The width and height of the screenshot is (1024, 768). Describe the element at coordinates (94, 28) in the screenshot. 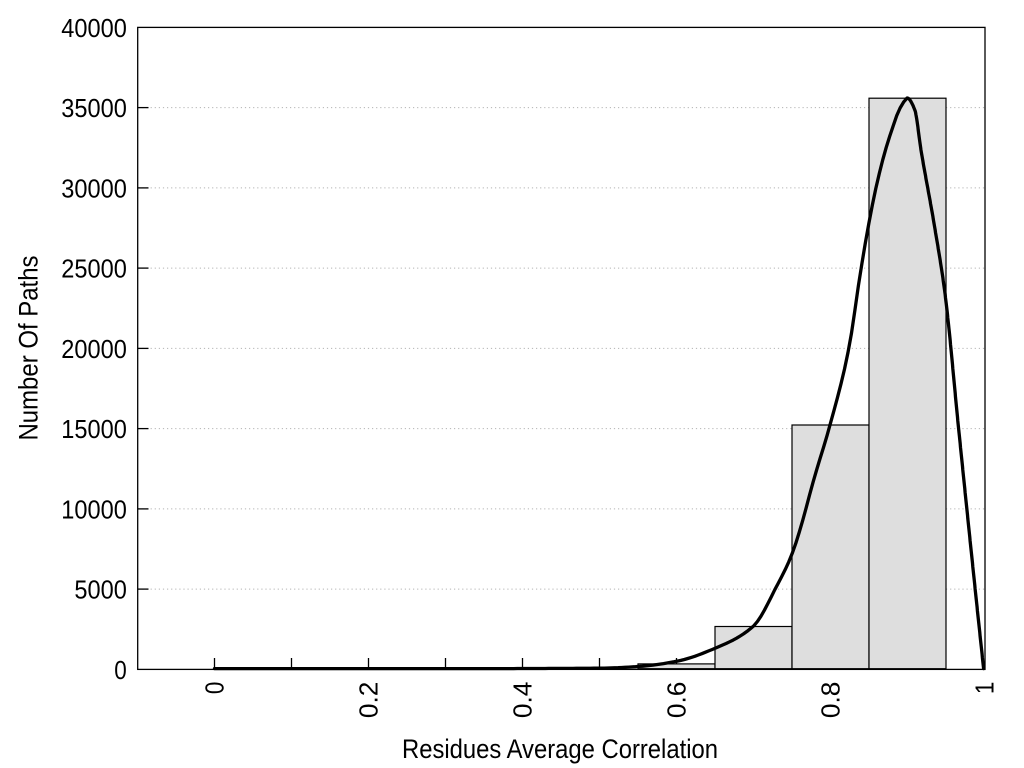

I see `svg-text: 40000` at that location.